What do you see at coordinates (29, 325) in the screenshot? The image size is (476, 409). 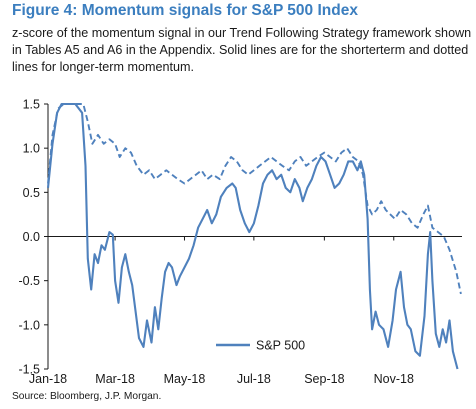 I see `y-tick-label: -1.0` at bounding box center [29, 325].